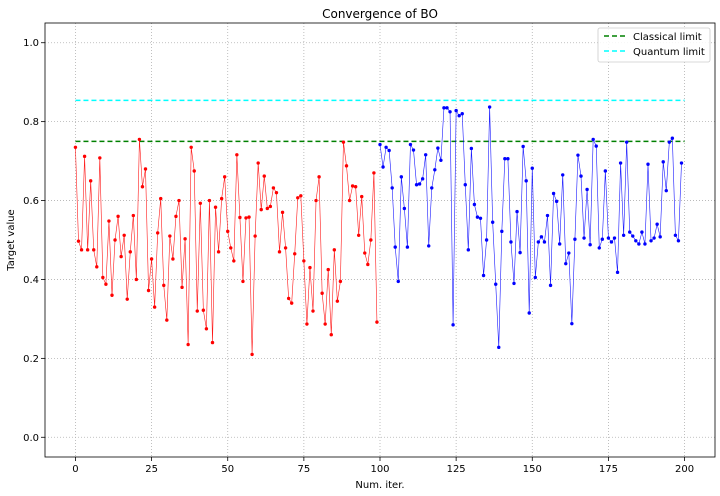 The image size is (720, 496). Describe the element at coordinates (31, 201) in the screenshot. I see `y-tick-label: 0.6` at that location.